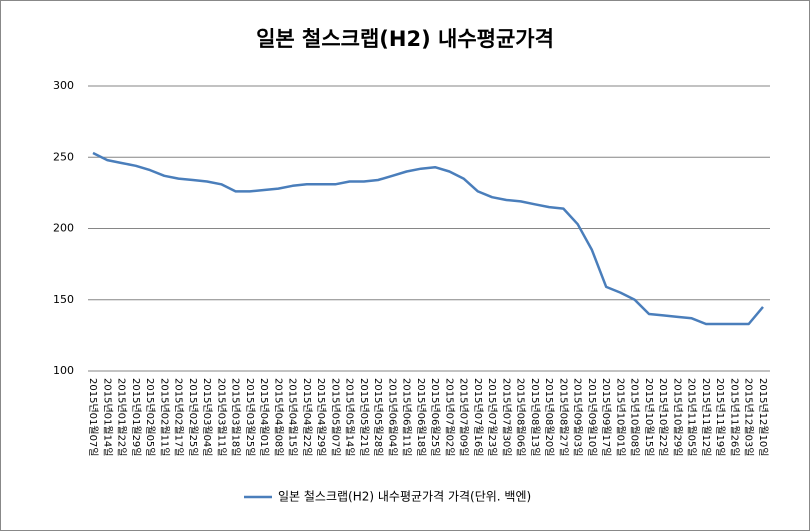 This screenshot has height=531, width=810. I want to click on x-tick-label: 2015년06월18일, so click(421, 417).